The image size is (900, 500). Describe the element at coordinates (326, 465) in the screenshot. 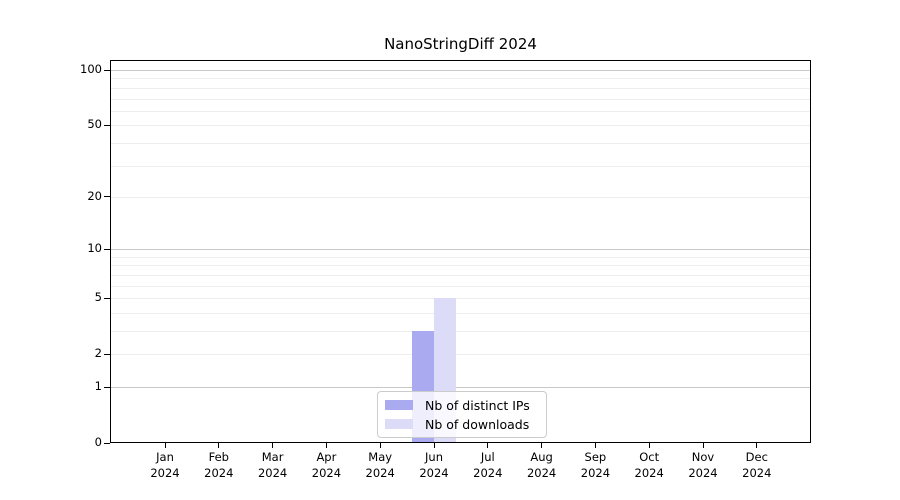

I see `x-tick-label: Apr 2024` at that location.